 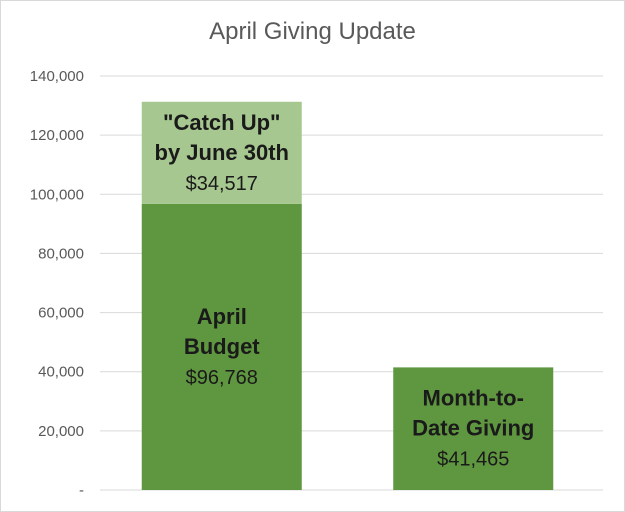 I want to click on y-tick-label: 80,000, so click(x=61, y=253).